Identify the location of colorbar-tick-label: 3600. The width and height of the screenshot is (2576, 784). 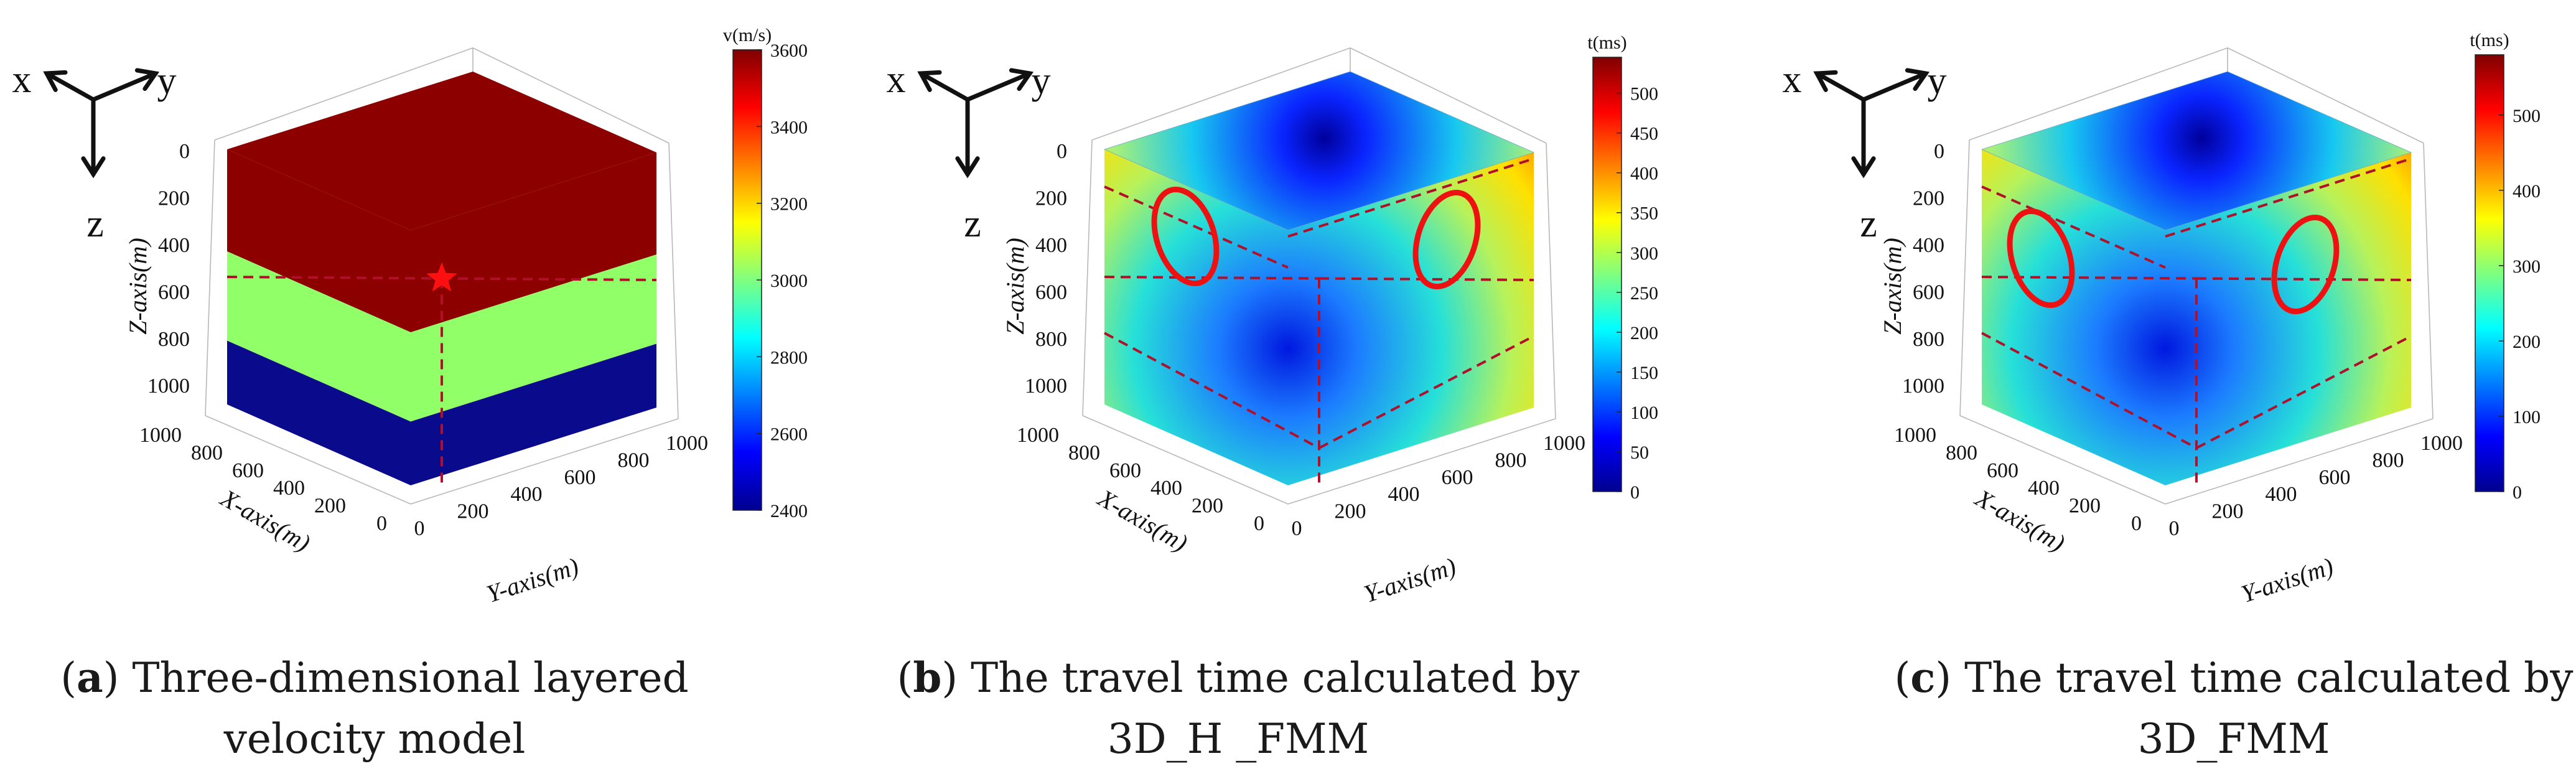
(789, 51).